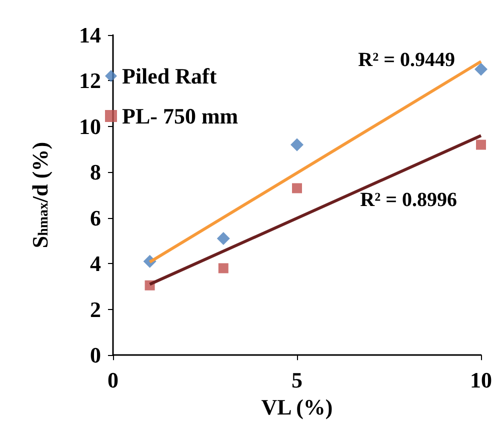 This screenshot has height=423, width=497. Describe the element at coordinates (40, 195) in the screenshot. I see `y-axis-title: Shmax/d (%)` at that location.